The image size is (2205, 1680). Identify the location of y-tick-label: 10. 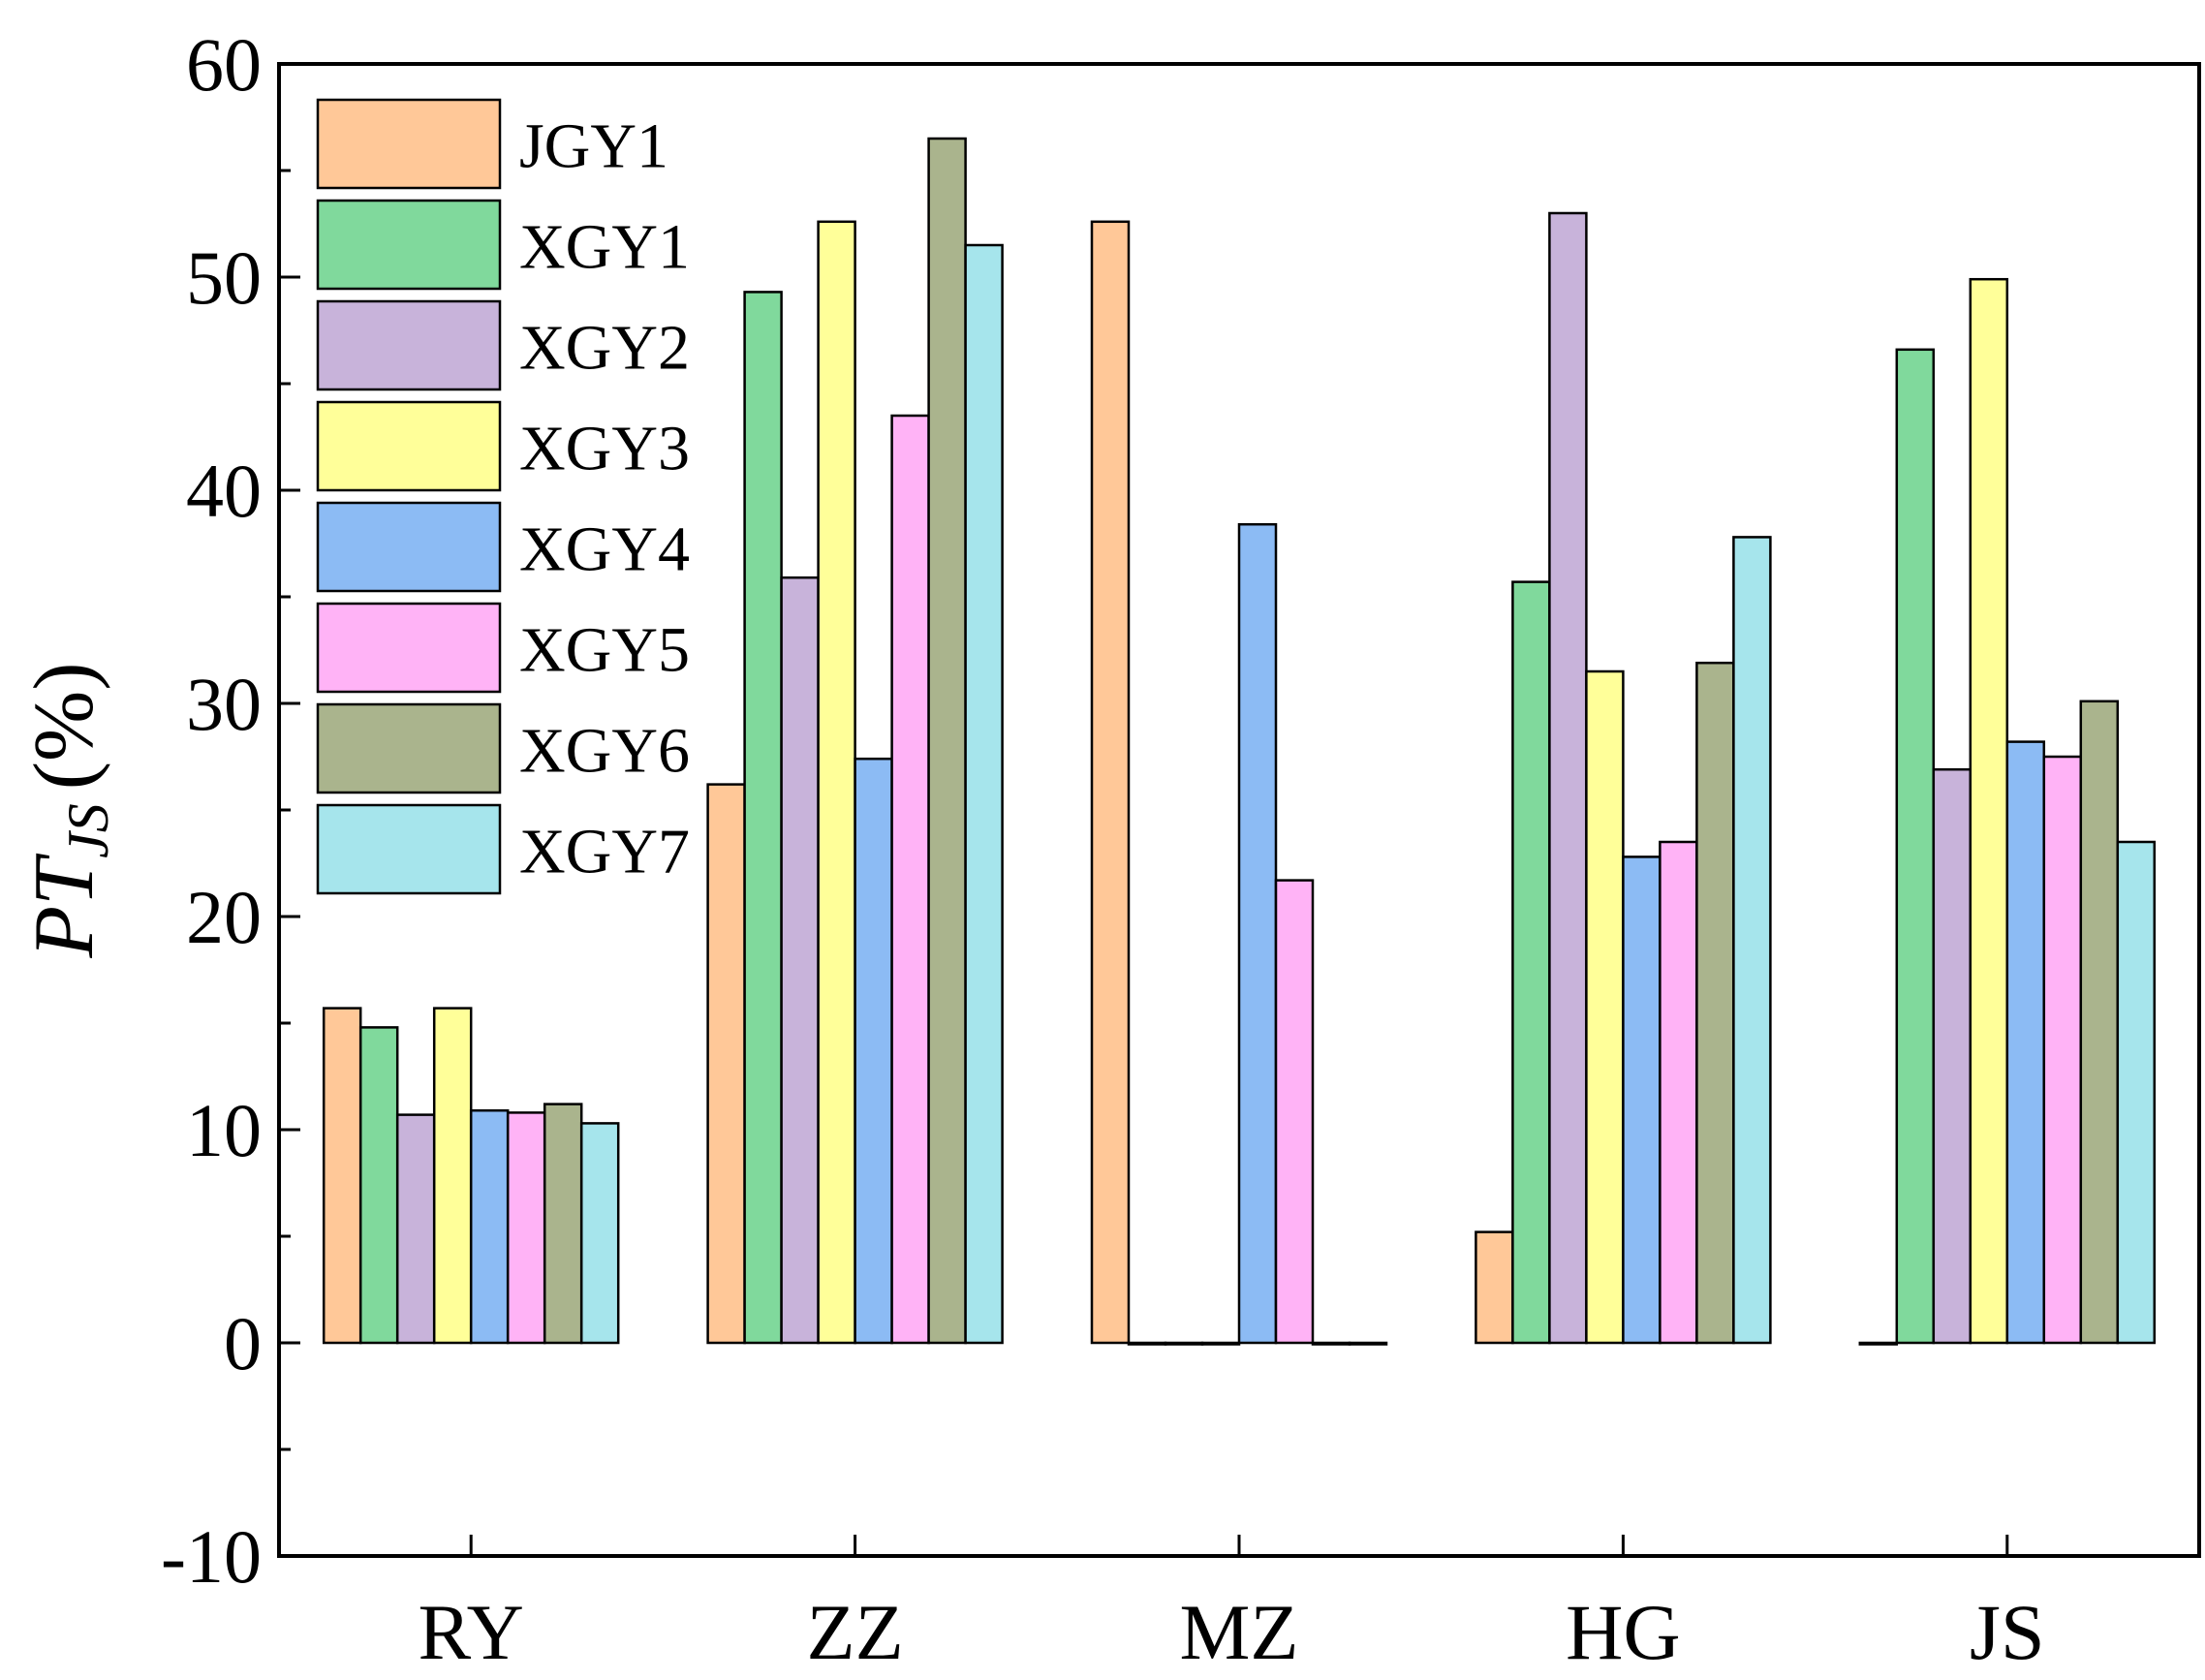
(224, 1130).